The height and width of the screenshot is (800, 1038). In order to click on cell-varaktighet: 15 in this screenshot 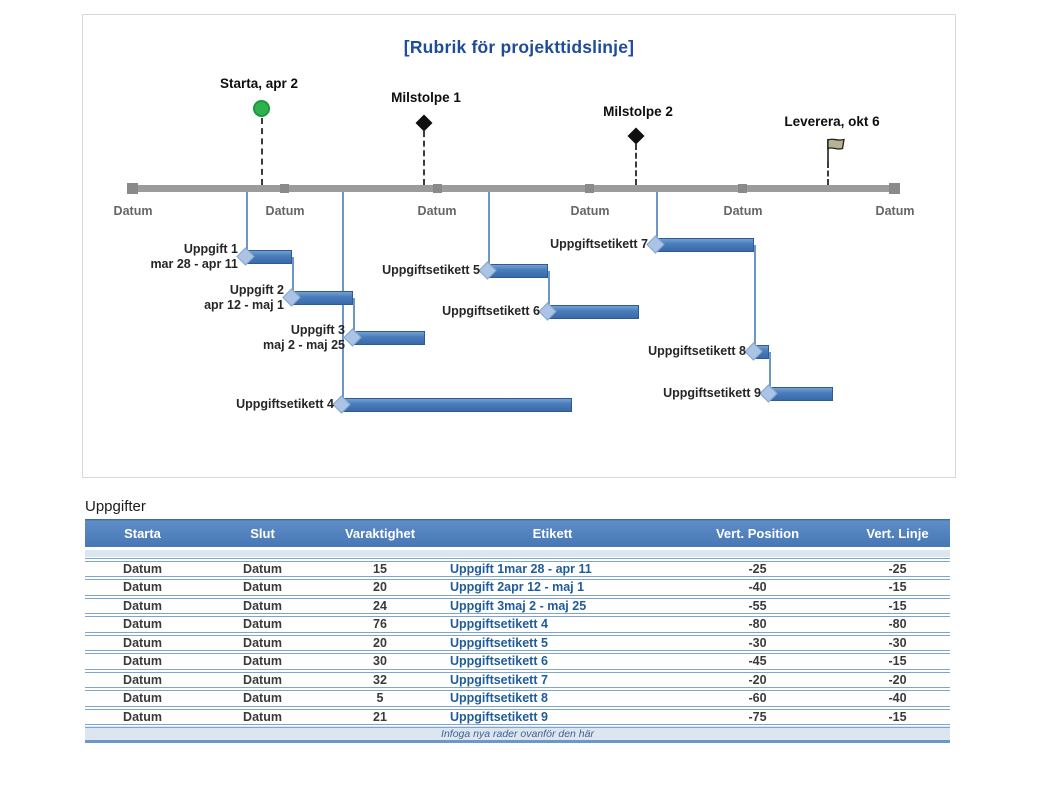, I will do `click(380, 567)`.